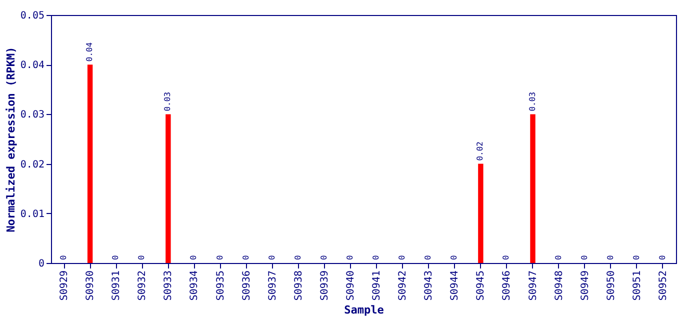 This screenshot has width=690, height=320. I want to click on x-tick-label: S0931, so click(116, 285).